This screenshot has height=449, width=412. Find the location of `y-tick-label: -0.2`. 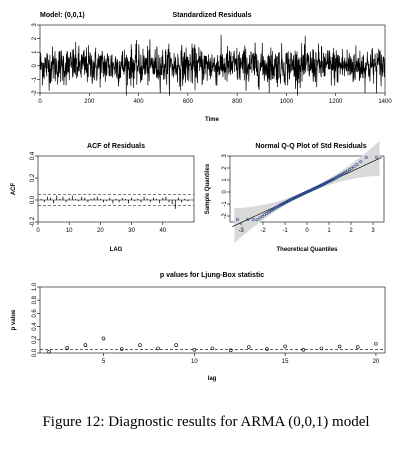

y-tick-label: -0.2 is located at coordinates (33, 221).